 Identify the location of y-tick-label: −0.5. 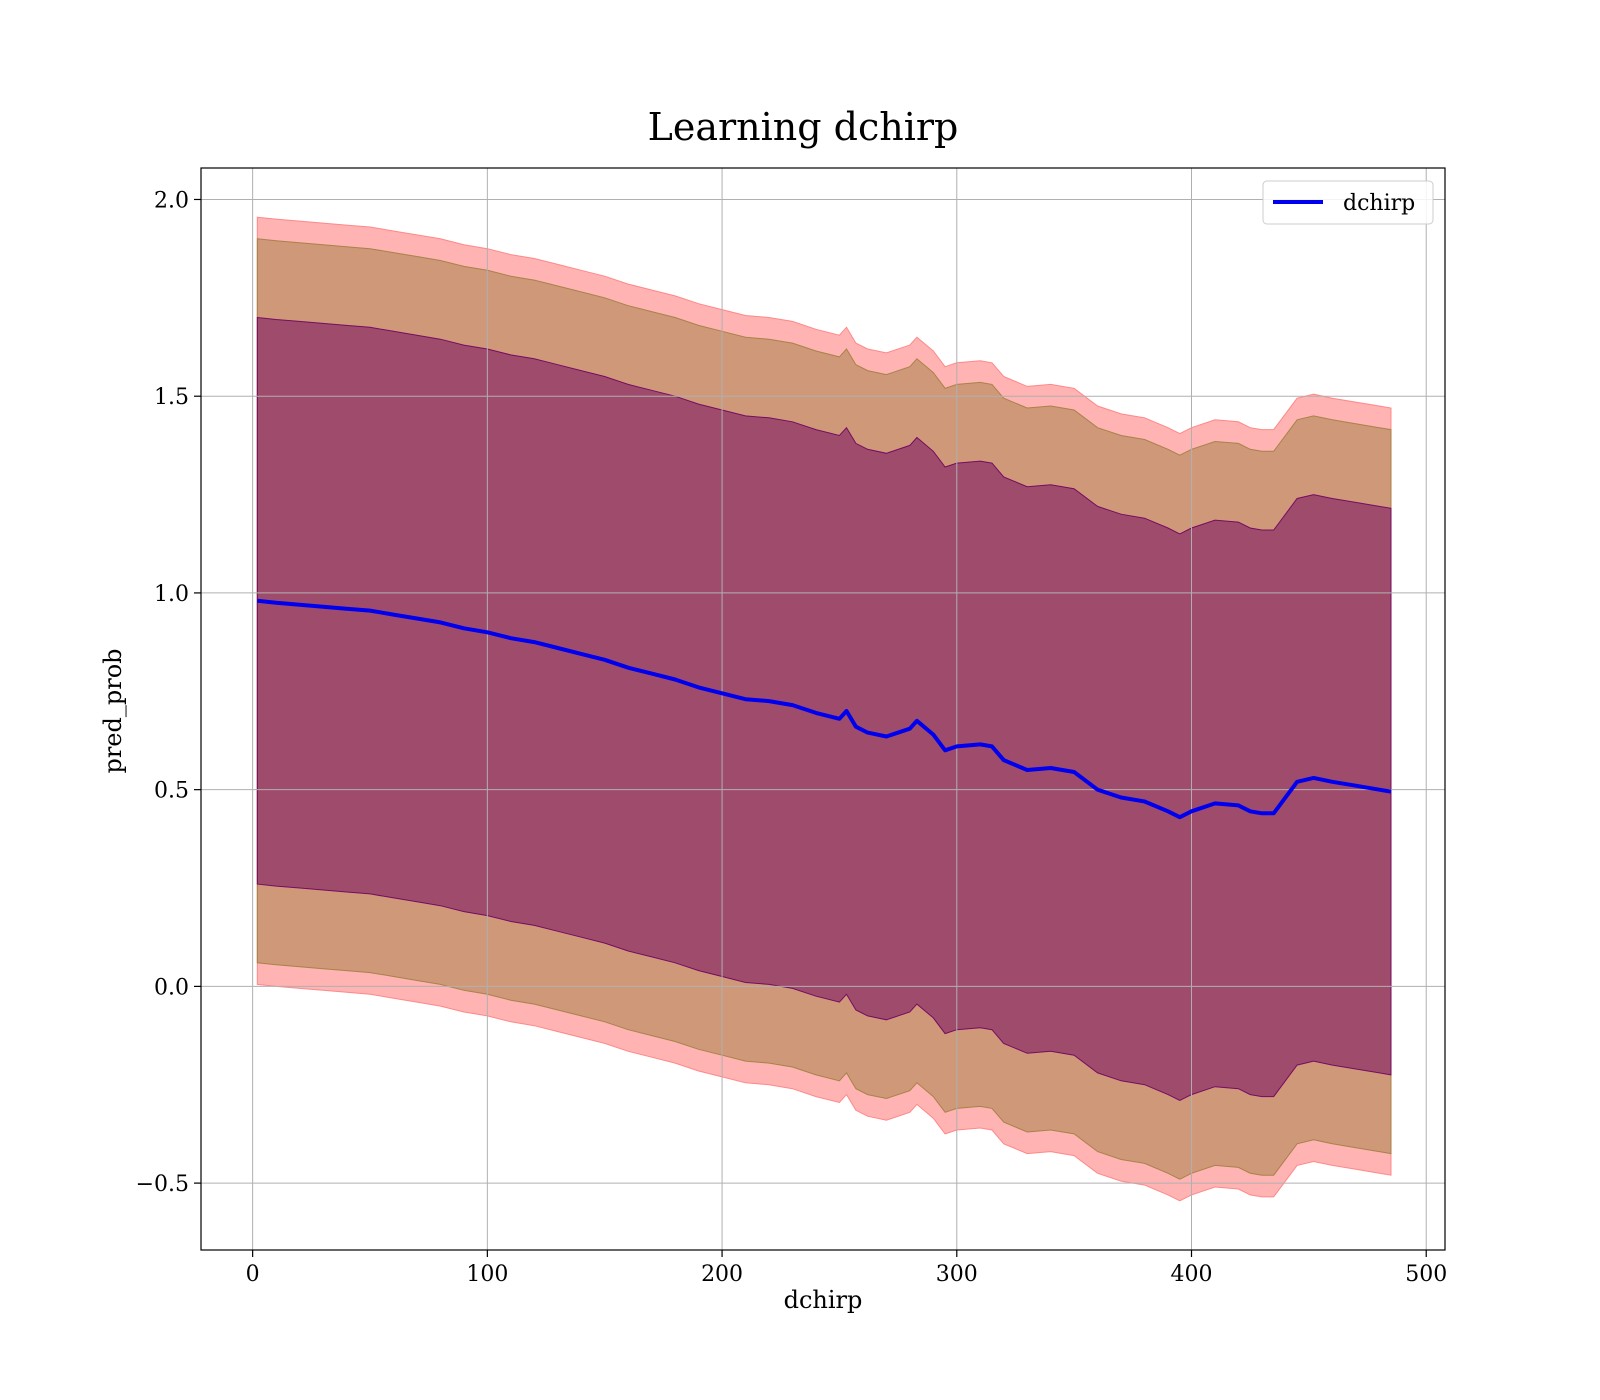
(162, 1184).